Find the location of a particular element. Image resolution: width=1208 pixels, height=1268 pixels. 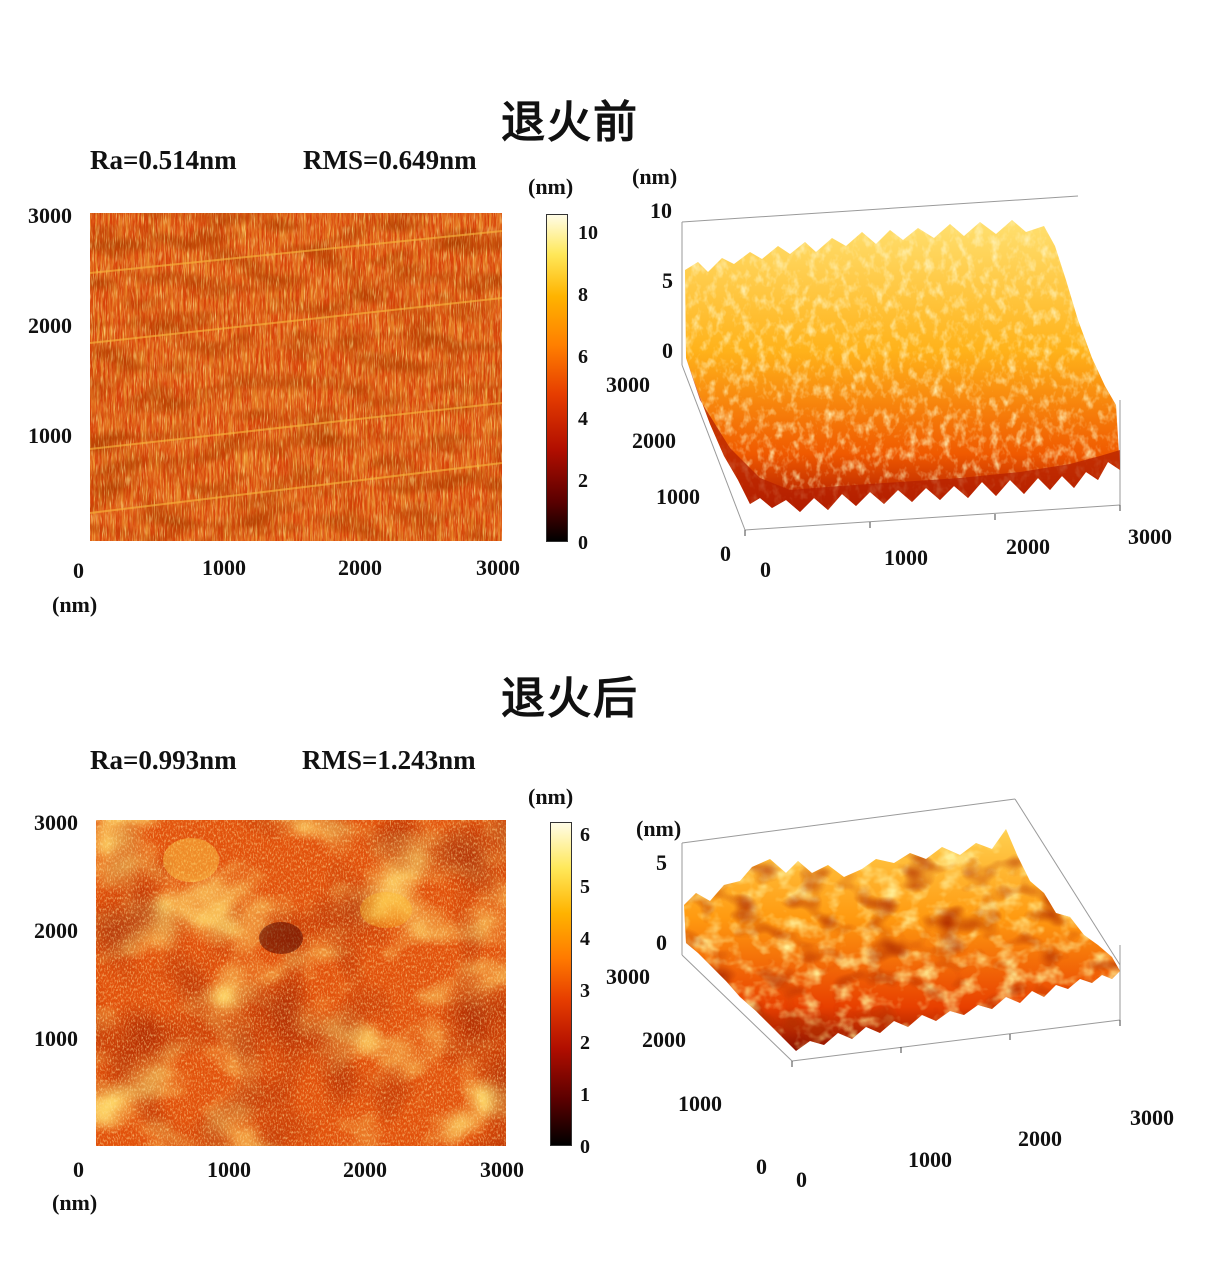

surface-z-tick: 10 is located at coordinates (661, 210).